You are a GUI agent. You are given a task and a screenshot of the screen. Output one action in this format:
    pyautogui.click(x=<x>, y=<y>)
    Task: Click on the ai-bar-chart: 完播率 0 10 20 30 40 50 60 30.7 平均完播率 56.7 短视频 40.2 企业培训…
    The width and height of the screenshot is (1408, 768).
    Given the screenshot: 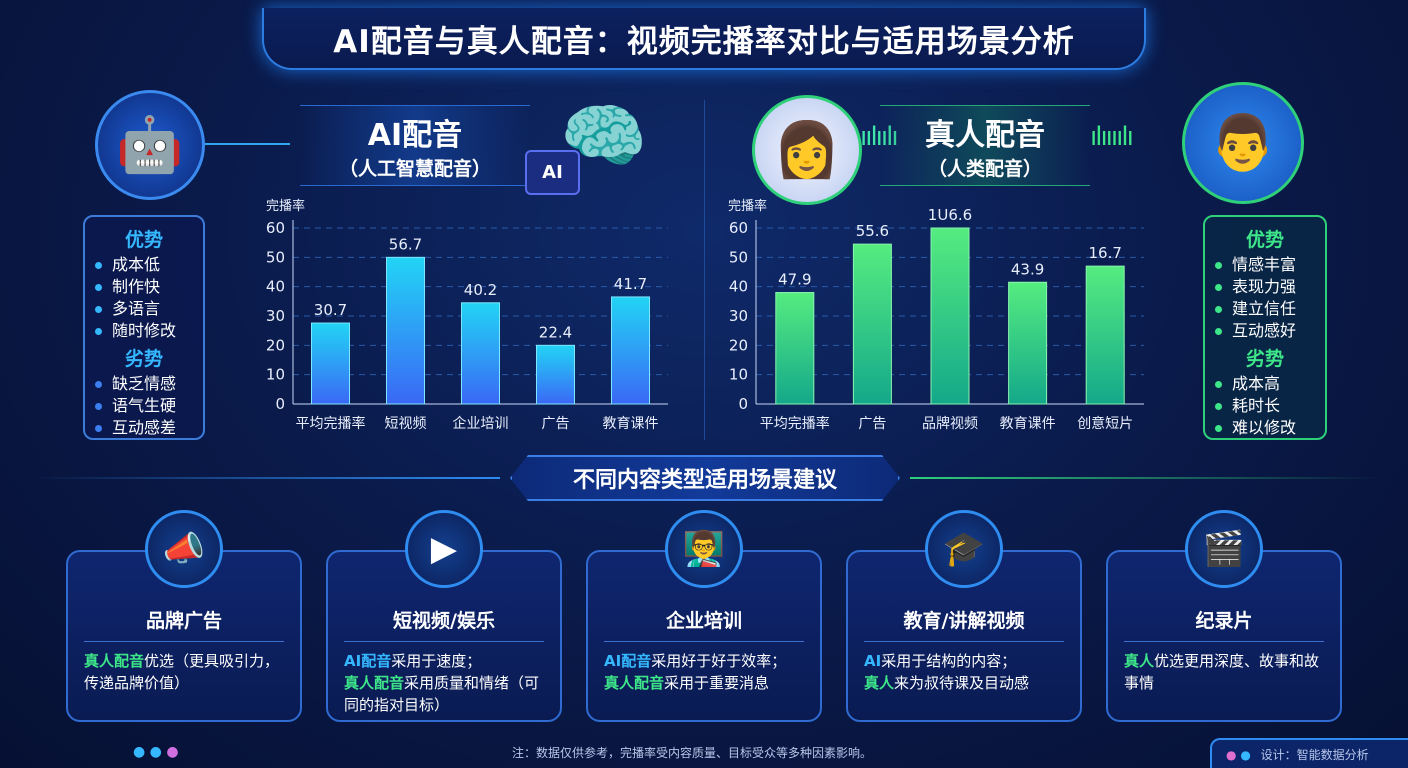 What is the action you would take?
    pyautogui.click(x=465, y=317)
    